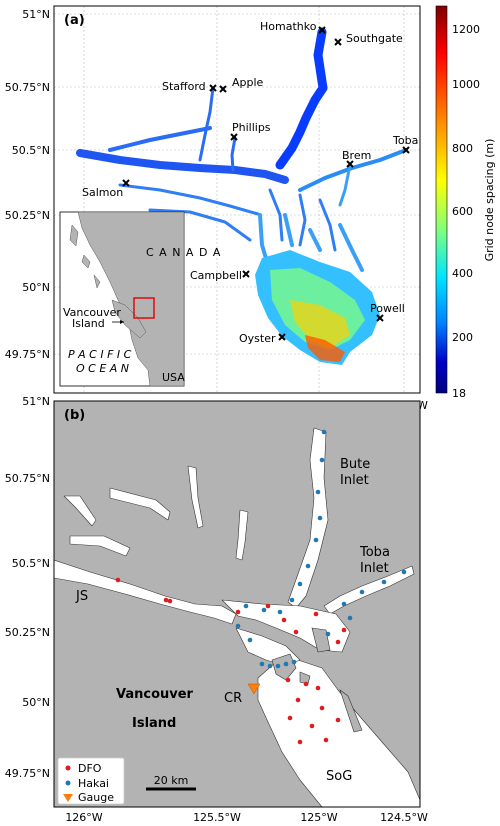  I want to click on lat-tick-a-3: 50.25°N, so click(27, 215).